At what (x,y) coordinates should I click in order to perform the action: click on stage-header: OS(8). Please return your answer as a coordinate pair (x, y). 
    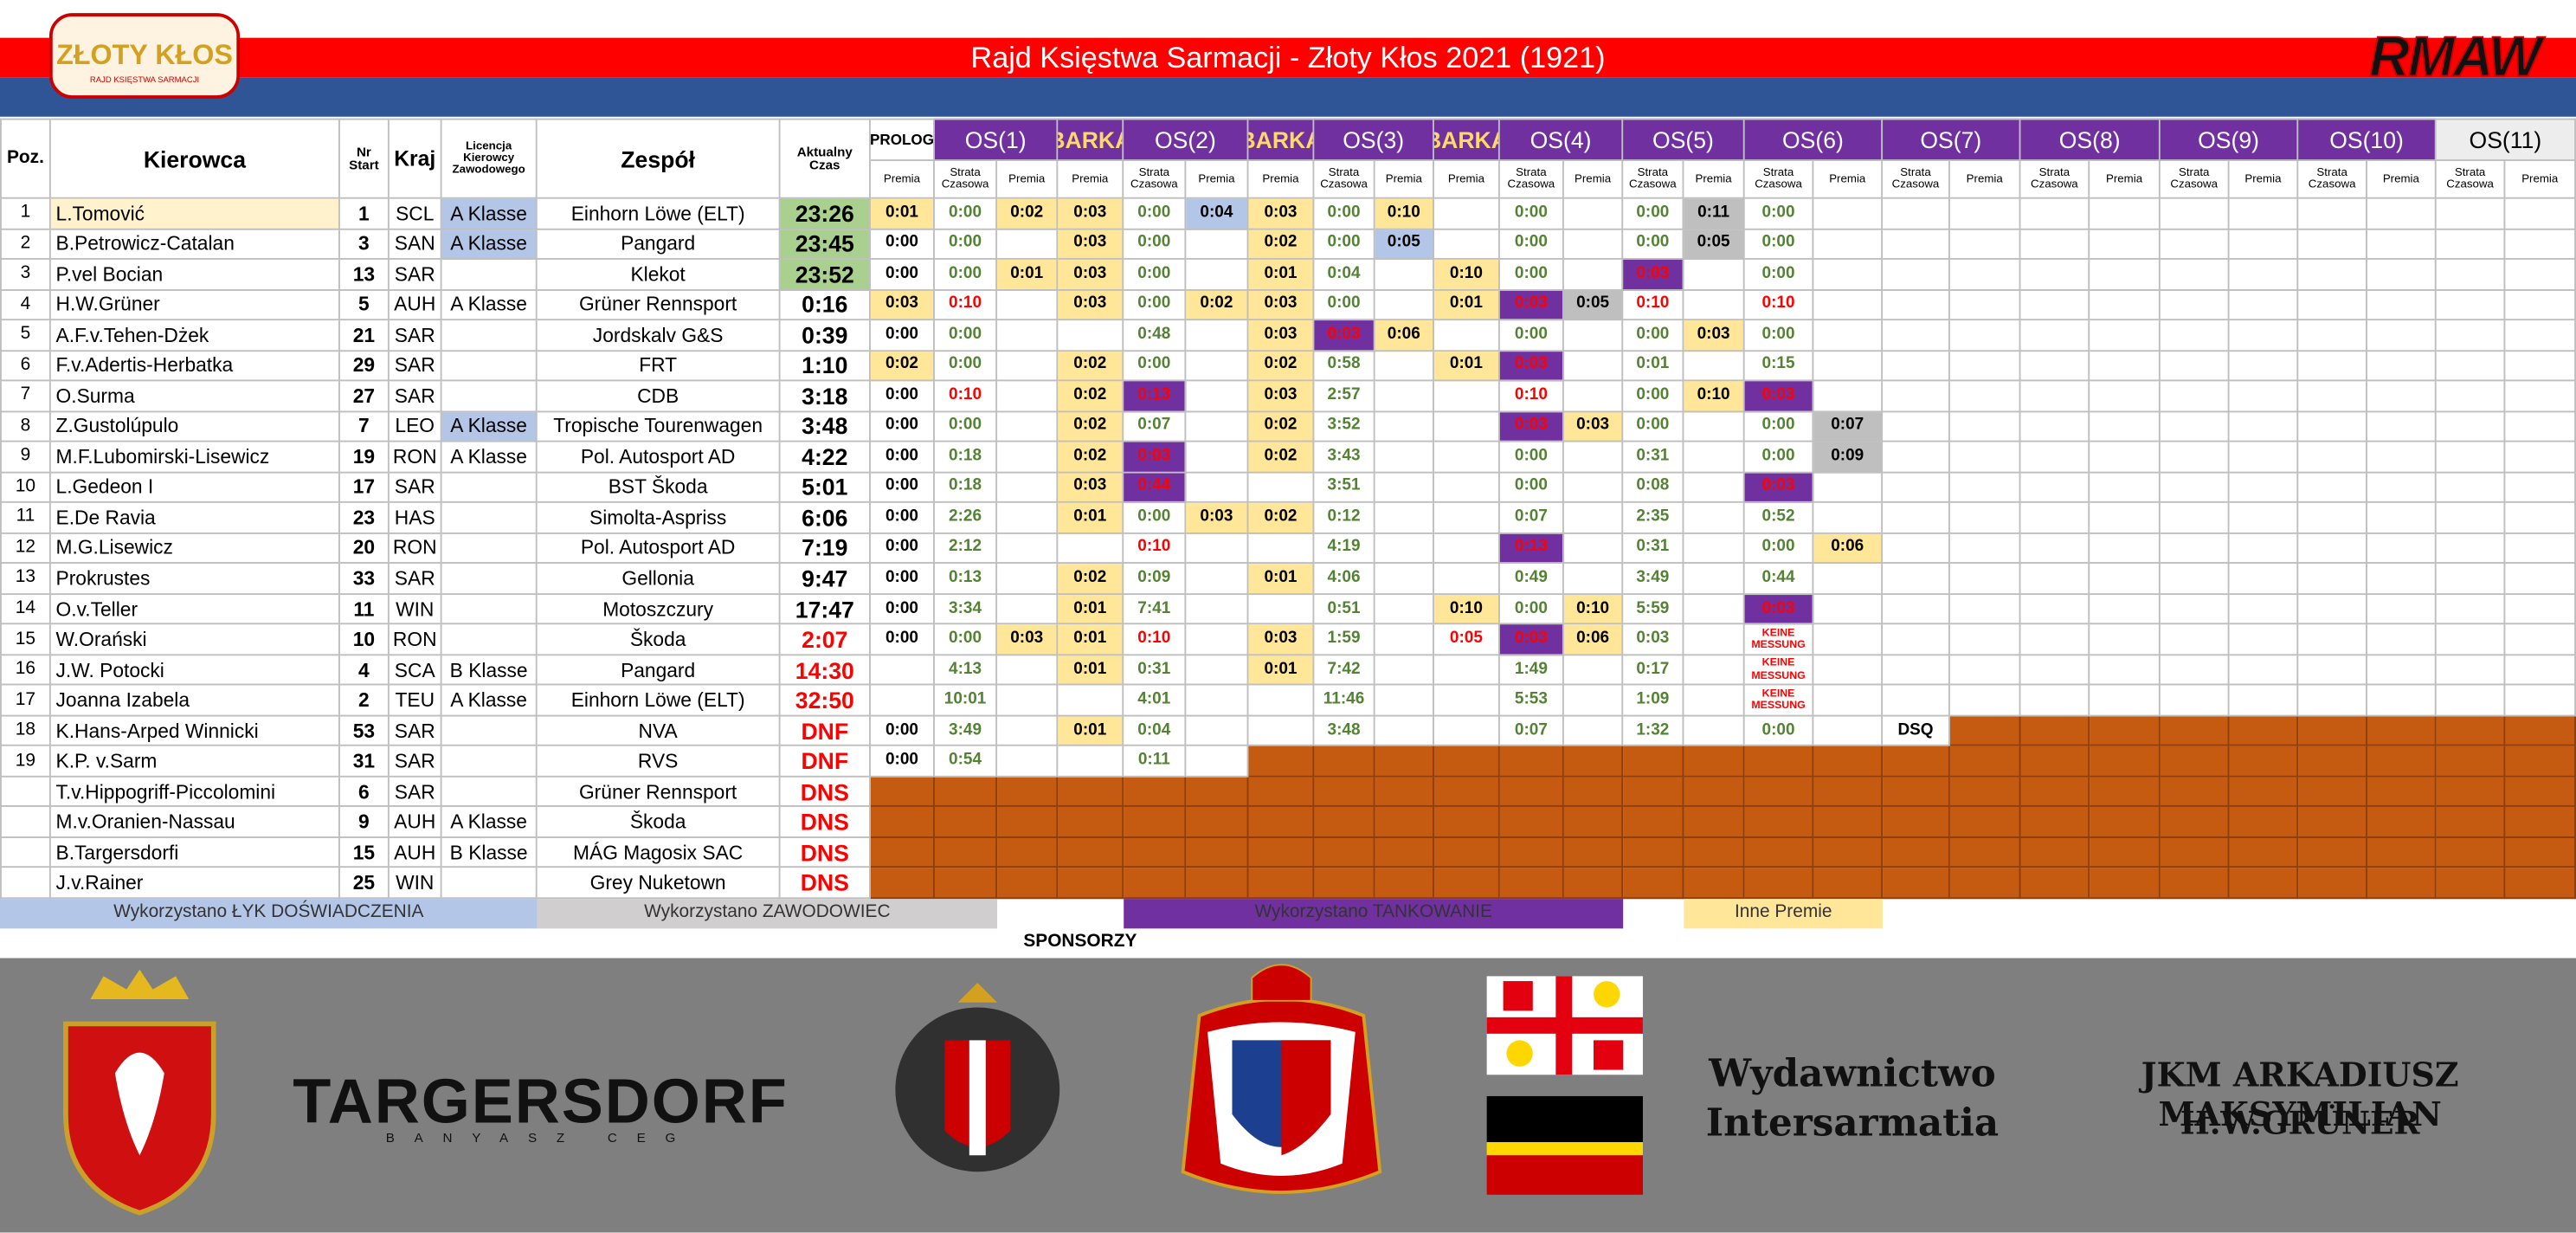
    Looking at the image, I should click on (2090, 140).